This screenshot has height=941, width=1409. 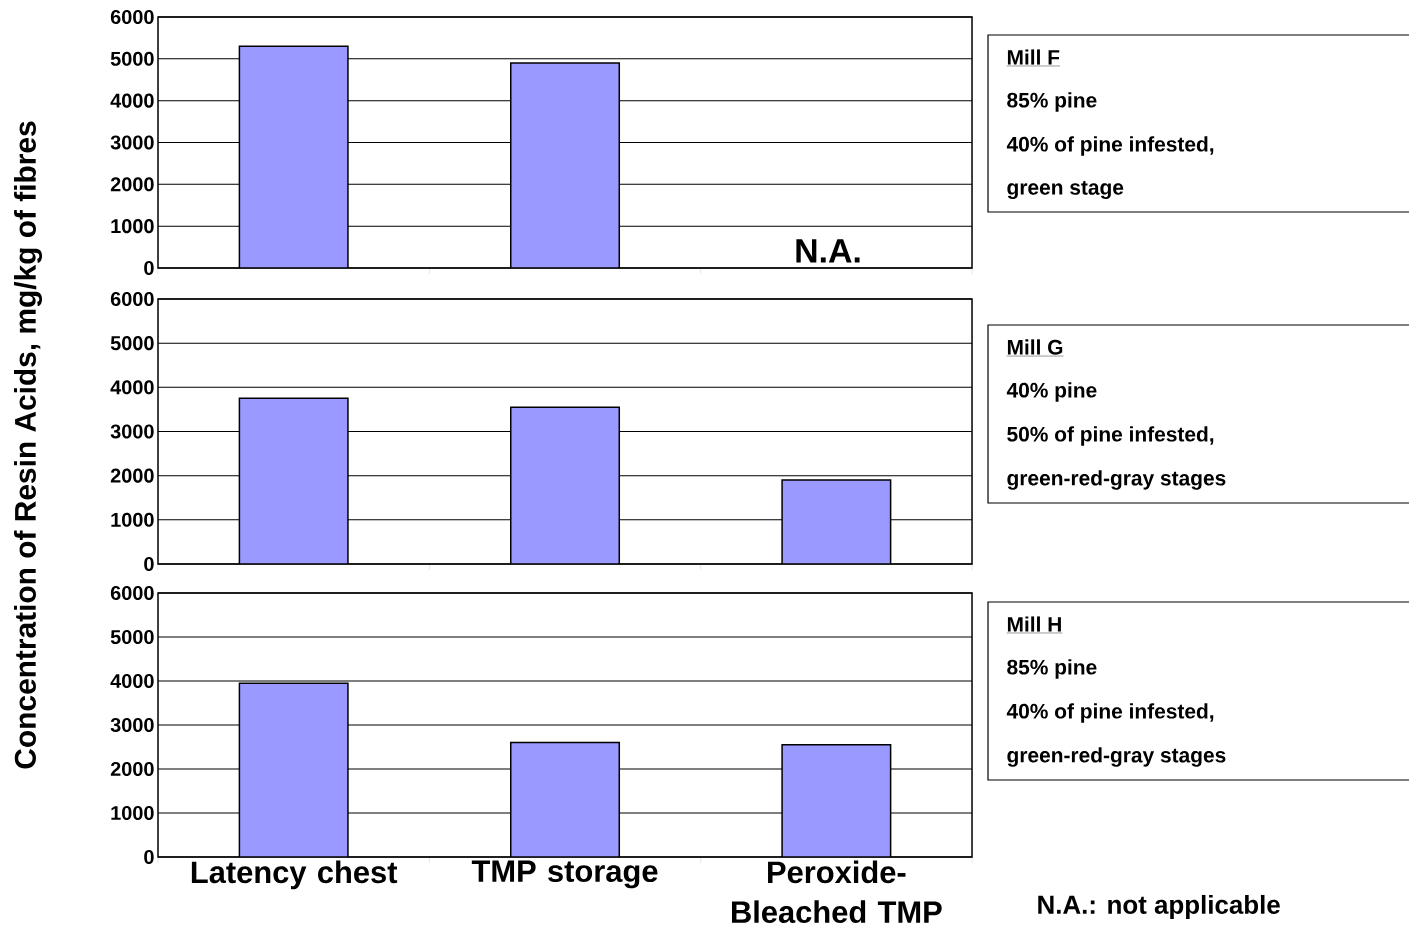 What do you see at coordinates (1159, 907) in the screenshot?
I see `text: N.A.: not applicable` at bounding box center [1159, 907].